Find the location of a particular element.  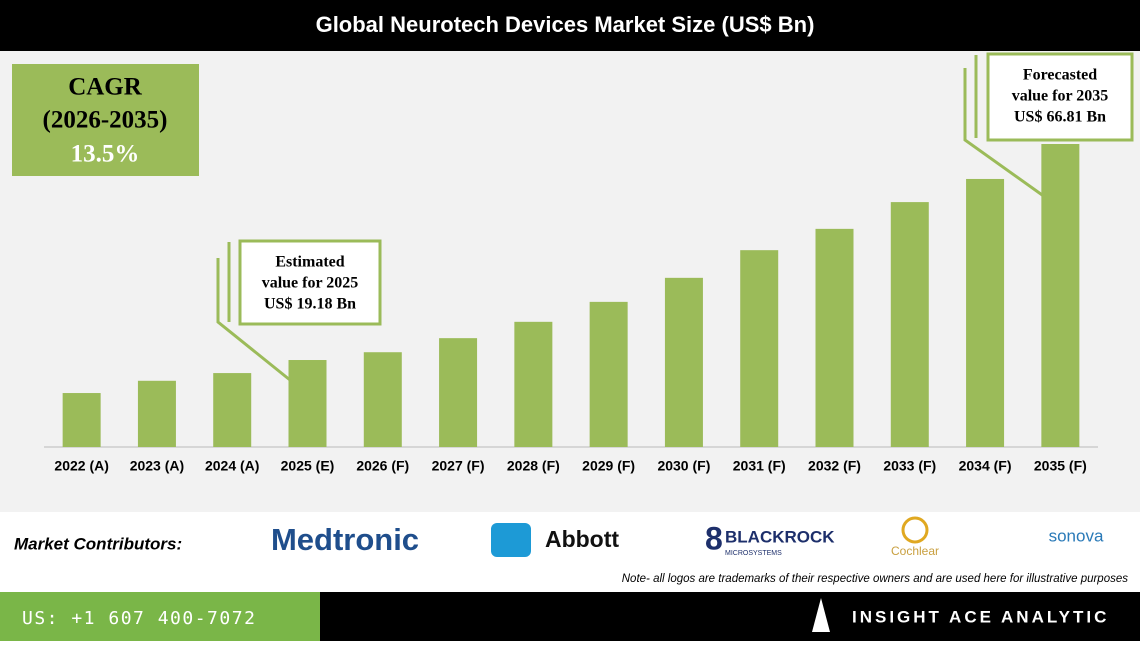

x-tick-label: 2027 (F) is located at coordinates (458, 466).